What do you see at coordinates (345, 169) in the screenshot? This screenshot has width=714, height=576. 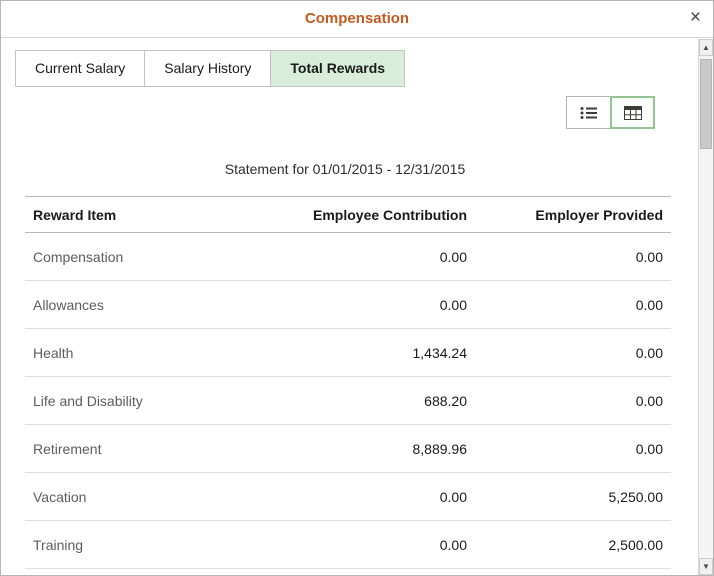 I see `statement-period-text: Statement for 01/01/2015 - 12/31/2015` at bounding box center [345, 169].